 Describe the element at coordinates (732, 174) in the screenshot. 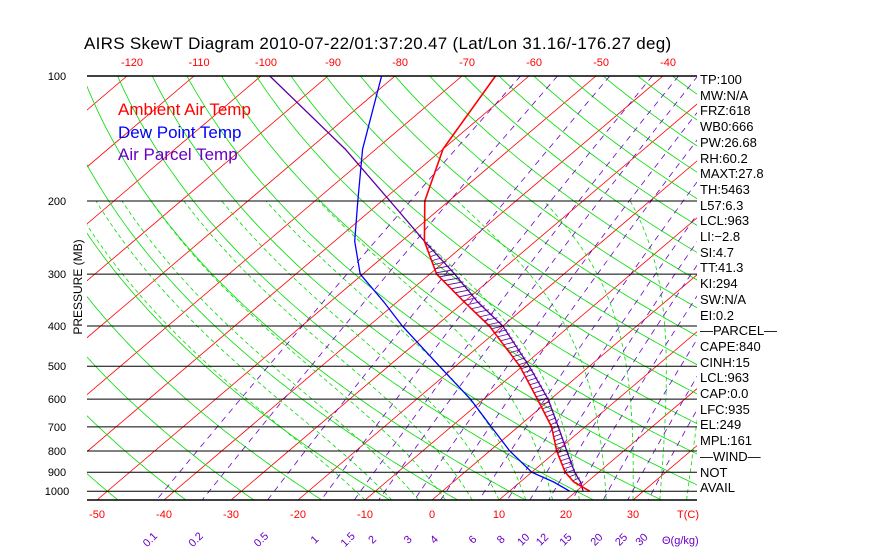

I see `stat-item: MAXT:27.8` at that location.